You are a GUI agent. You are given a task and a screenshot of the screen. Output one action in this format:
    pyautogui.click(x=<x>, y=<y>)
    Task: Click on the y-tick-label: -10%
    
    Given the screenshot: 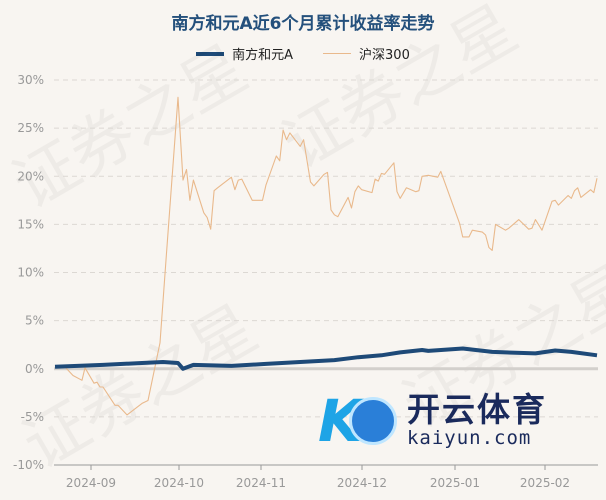 What is the action you would take?
    pyautogui.click(x=28, y=465)
    